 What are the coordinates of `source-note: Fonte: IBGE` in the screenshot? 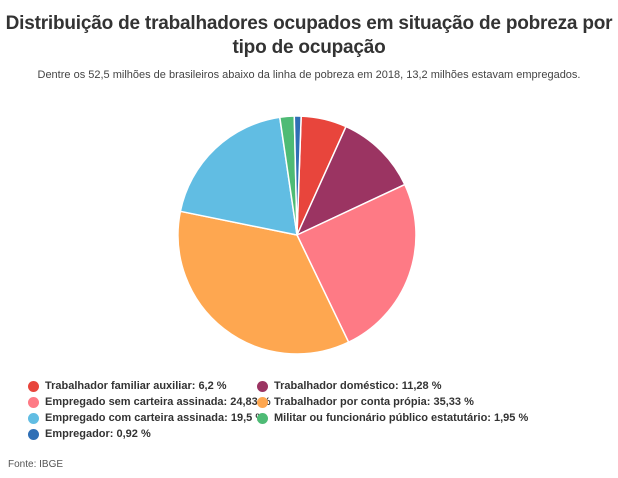 It's located at (36, 464).